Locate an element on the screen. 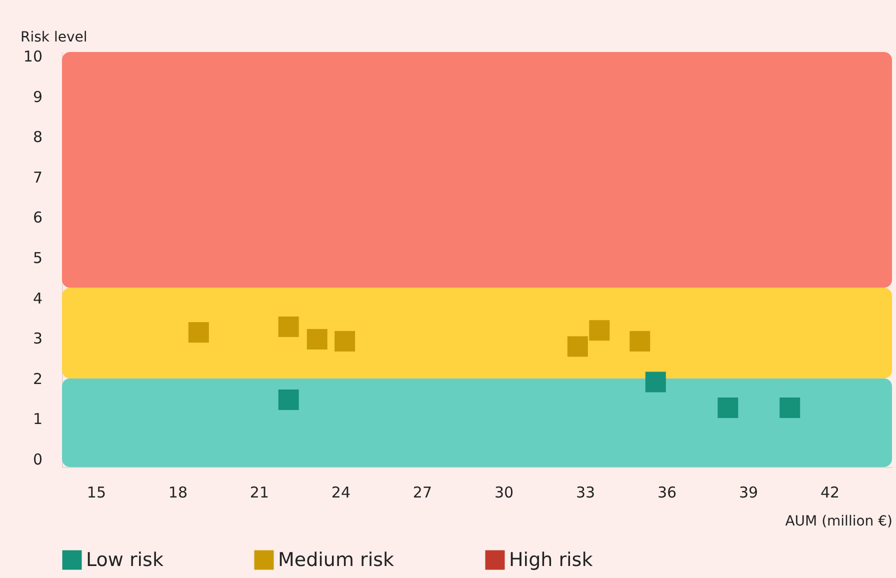  y-tick-label: 3 is located at coordinates (37, 339).